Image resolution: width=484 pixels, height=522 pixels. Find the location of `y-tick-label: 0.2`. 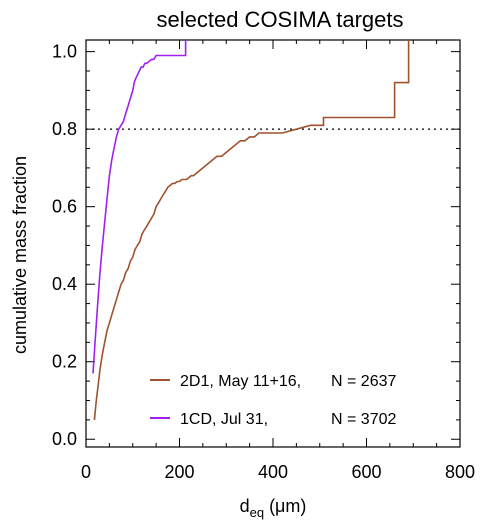

y-tick-label: 0.2 is located at coordinates (64, 362).